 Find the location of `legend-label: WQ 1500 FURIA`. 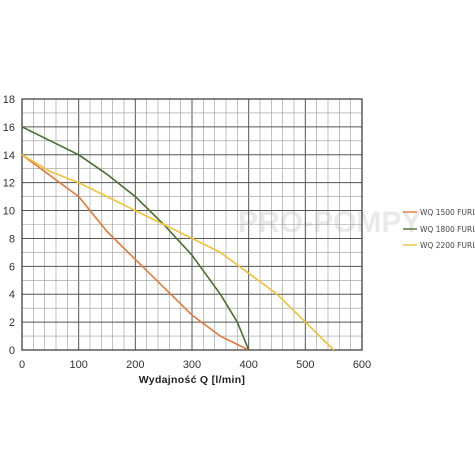

legend-label: WQ 1500 FURIA is located at coordinates (447, 212).